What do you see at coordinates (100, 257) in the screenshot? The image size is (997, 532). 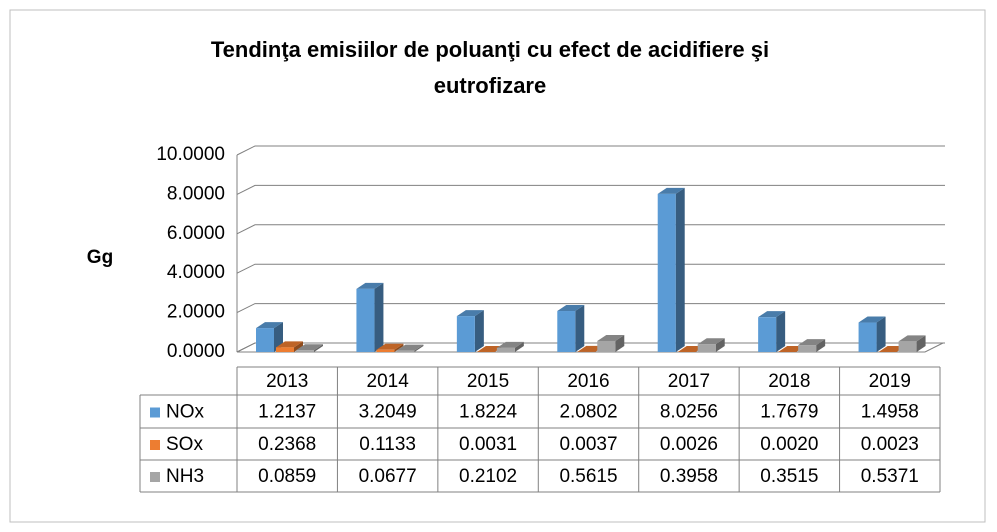 I see `y-axis-label: Gg` at bounding box center [100, 257].